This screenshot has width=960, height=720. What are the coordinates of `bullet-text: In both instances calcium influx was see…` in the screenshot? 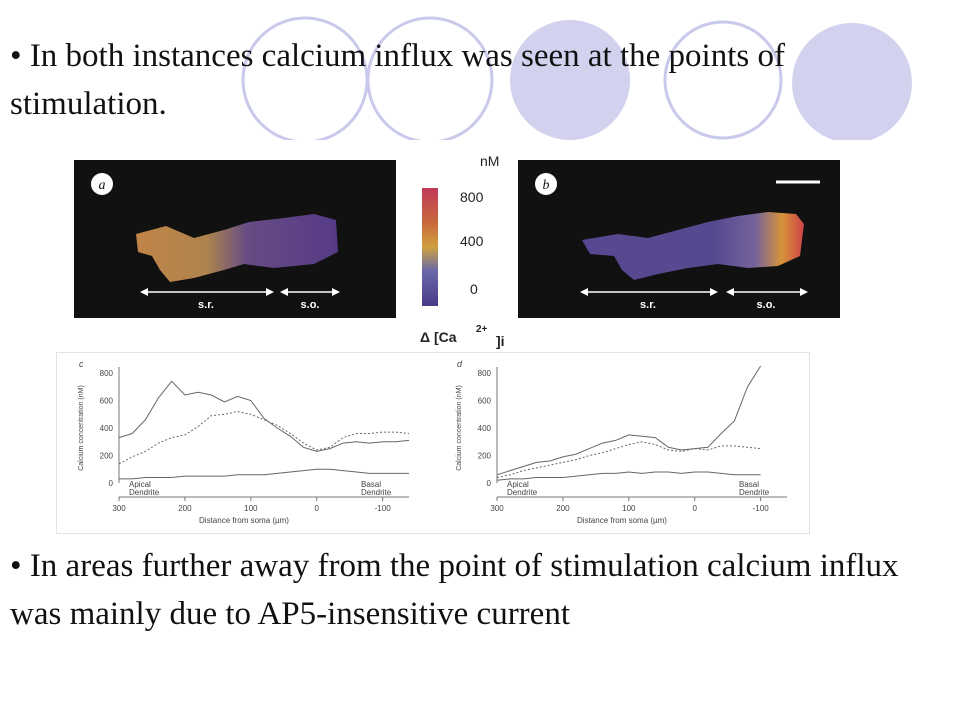 It's located at (397, 80).